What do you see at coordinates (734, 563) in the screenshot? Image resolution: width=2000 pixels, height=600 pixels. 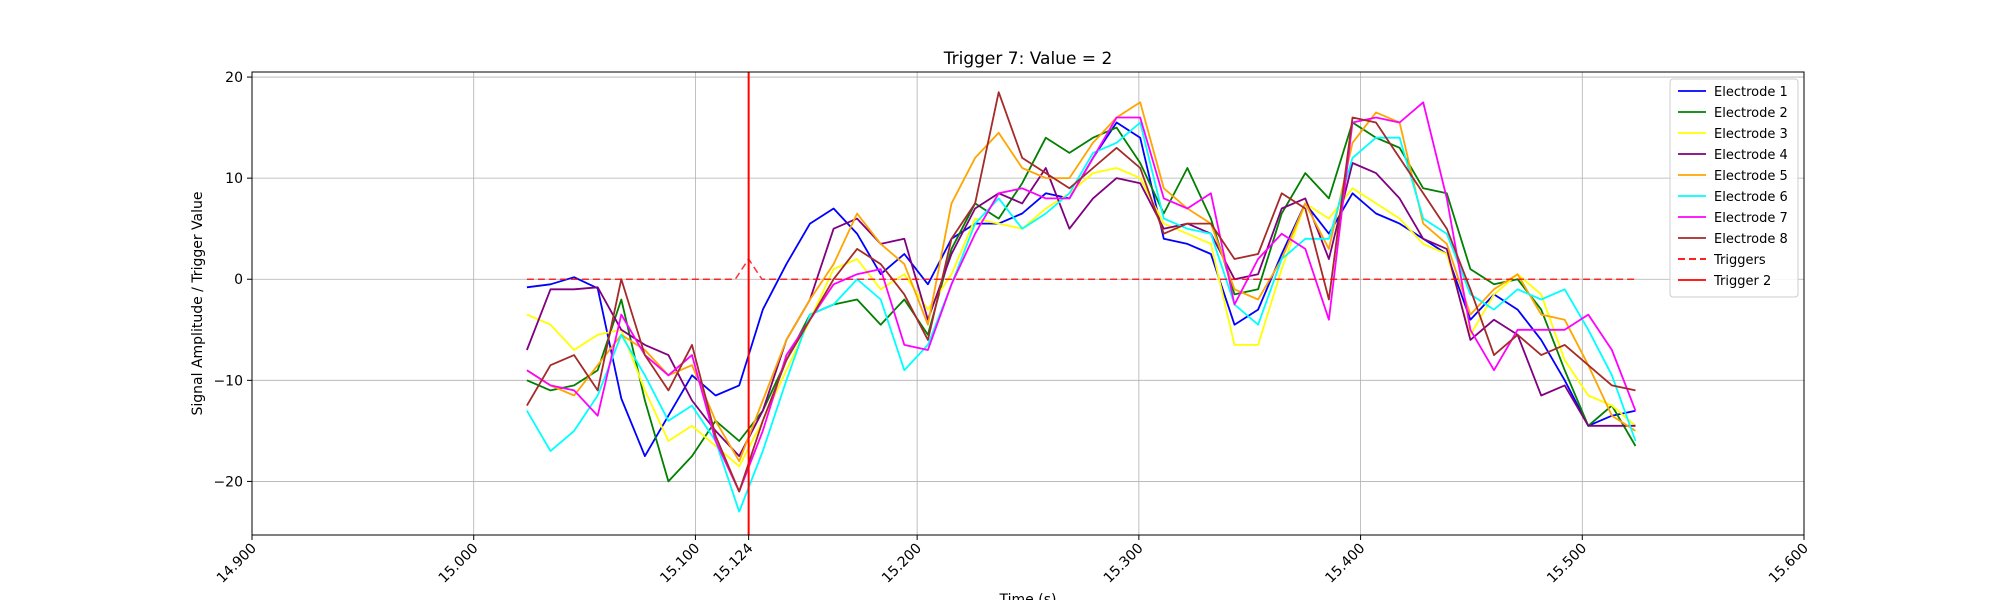 I see `x-tick-label: 15.124` at bounding box center [734, 563].